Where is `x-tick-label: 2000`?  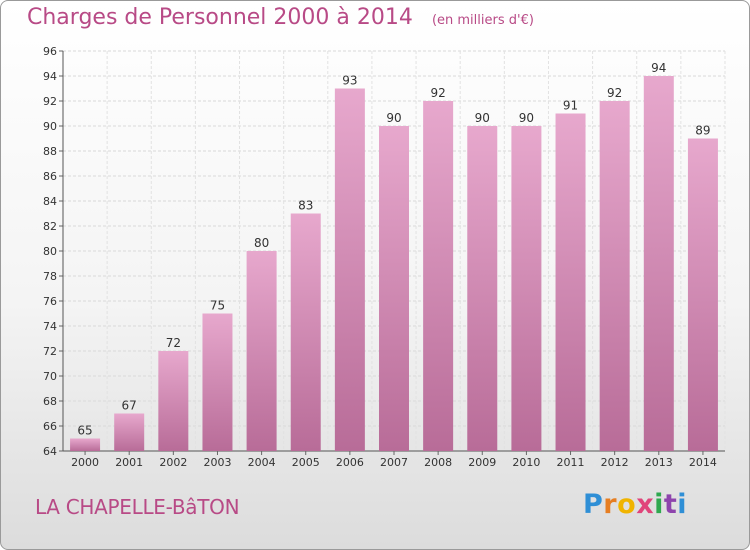
x-tick-label: 2000 is located at coordinates (85, 462).